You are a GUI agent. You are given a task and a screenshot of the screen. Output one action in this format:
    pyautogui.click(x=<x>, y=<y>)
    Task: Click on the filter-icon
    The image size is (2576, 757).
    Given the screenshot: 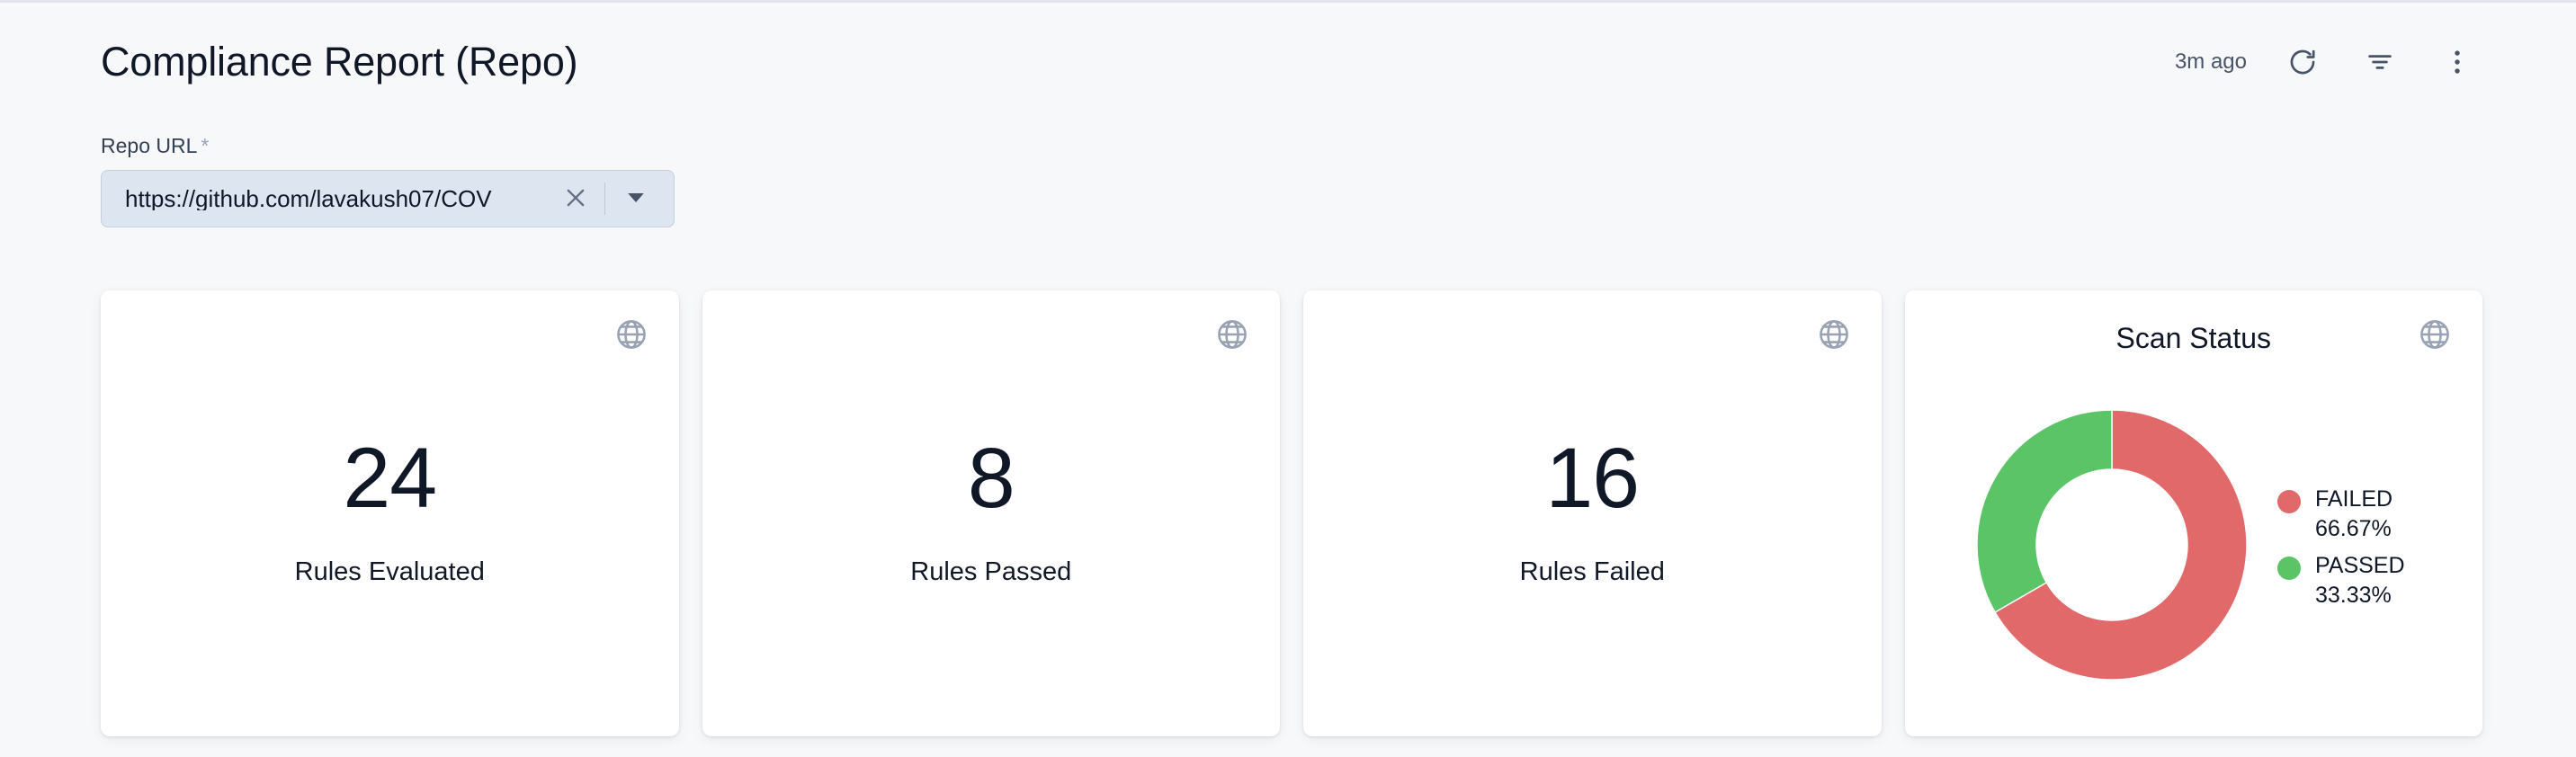 What is the action you would take?
    pyautogui.click(x=2380, y=62)
    